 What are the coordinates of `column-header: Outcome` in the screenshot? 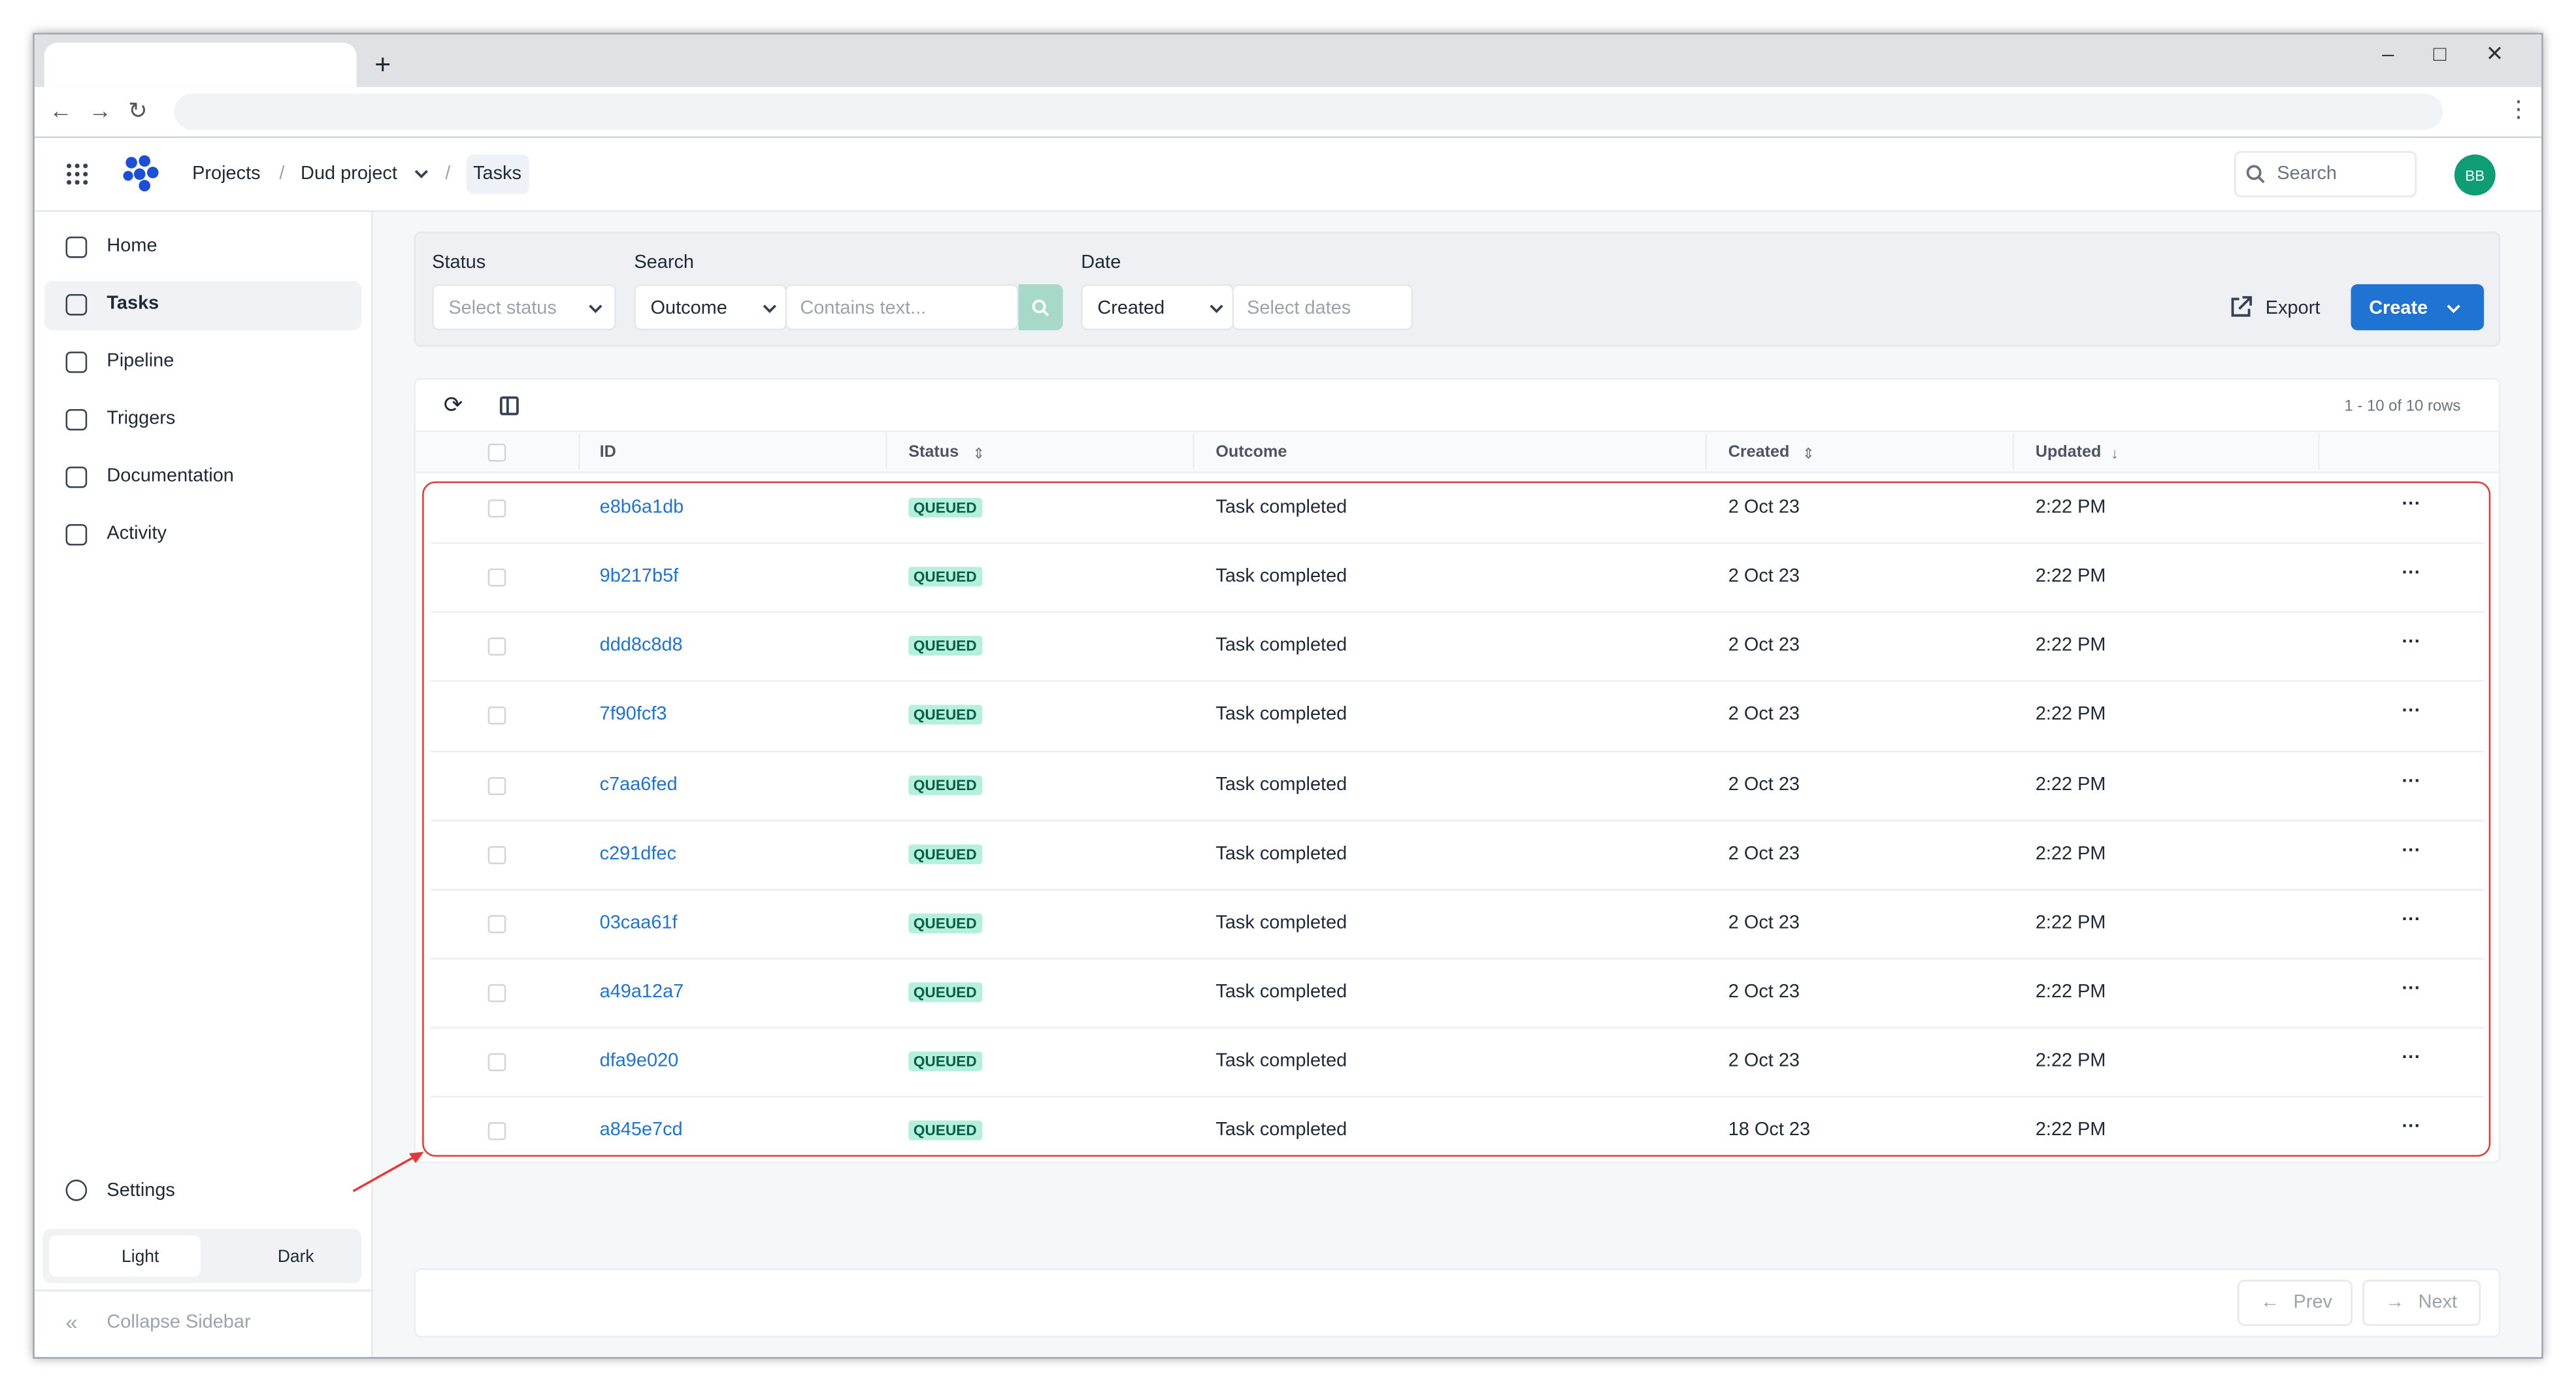 It's located at (1251, 452).